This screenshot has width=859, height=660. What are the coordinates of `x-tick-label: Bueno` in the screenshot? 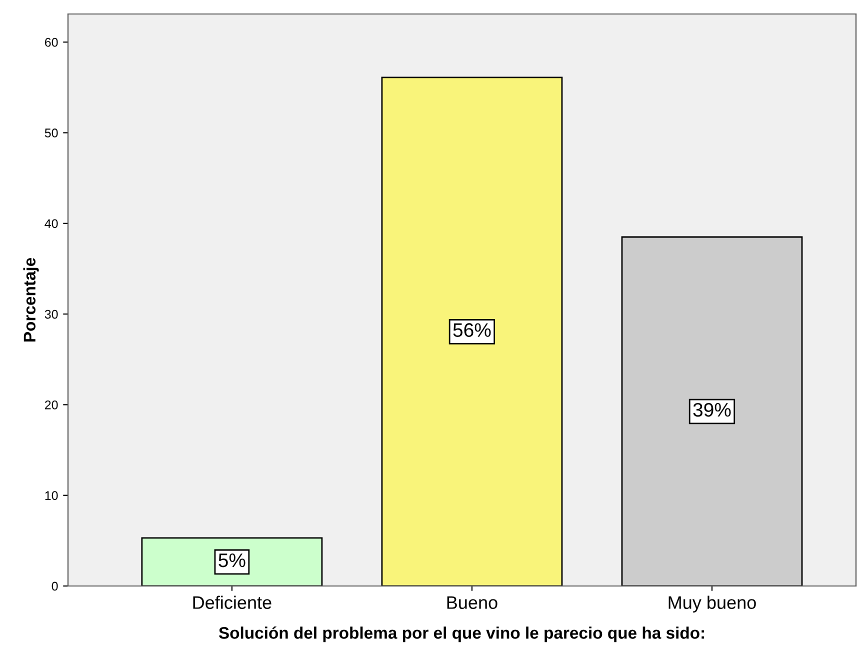 It's located at (472, 602).